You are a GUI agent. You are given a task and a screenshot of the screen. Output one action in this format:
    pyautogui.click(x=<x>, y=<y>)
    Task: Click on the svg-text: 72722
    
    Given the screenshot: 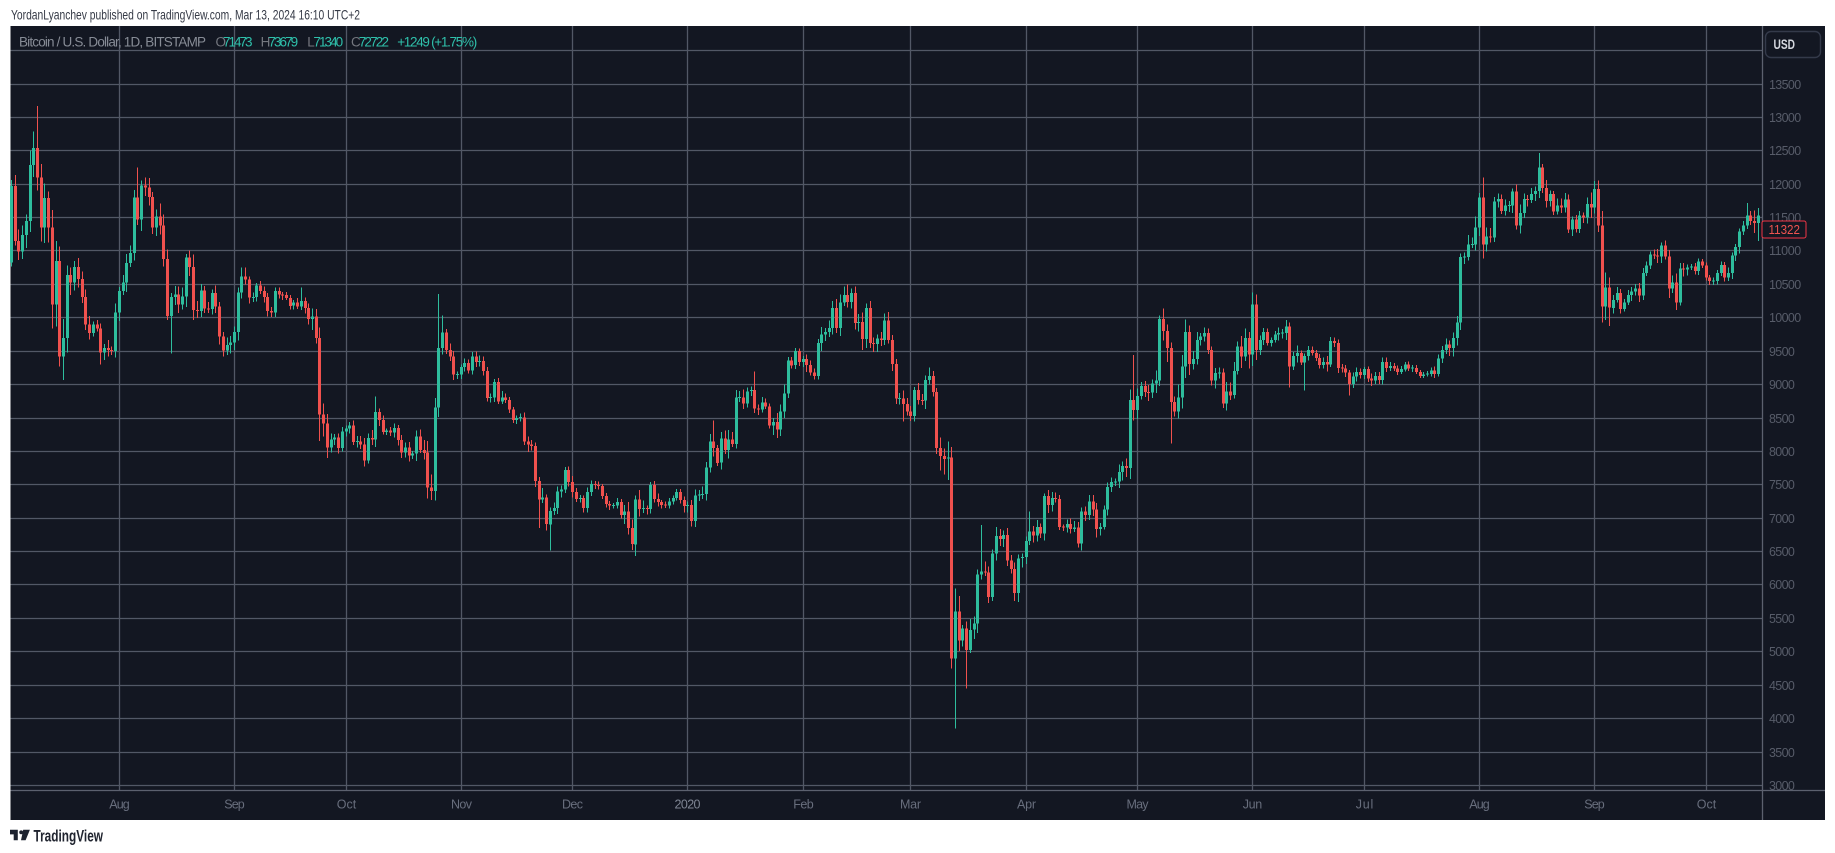 What is the action you would take?
    pyautogui.click(x=374, y=41)
    